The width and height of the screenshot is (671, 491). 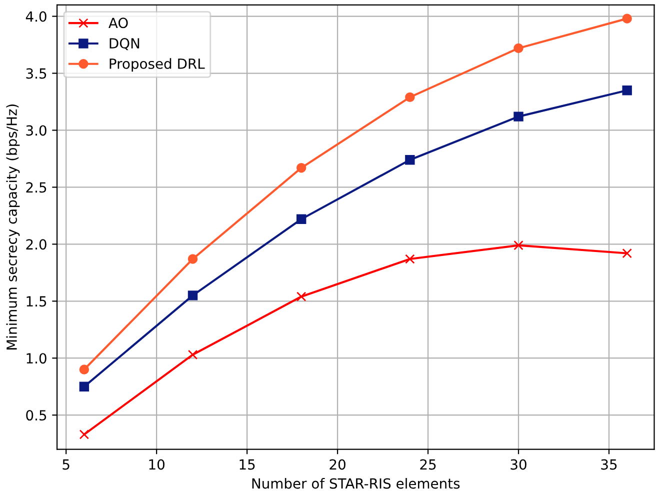 I want to click on y-tick-label: 1.5, so click(x=36, y=301).